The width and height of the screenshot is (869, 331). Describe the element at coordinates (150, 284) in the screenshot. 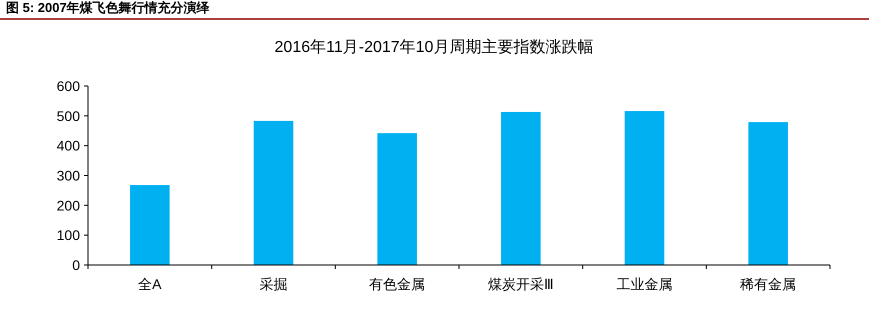

I see `x-tick-label: 全A` at that location.